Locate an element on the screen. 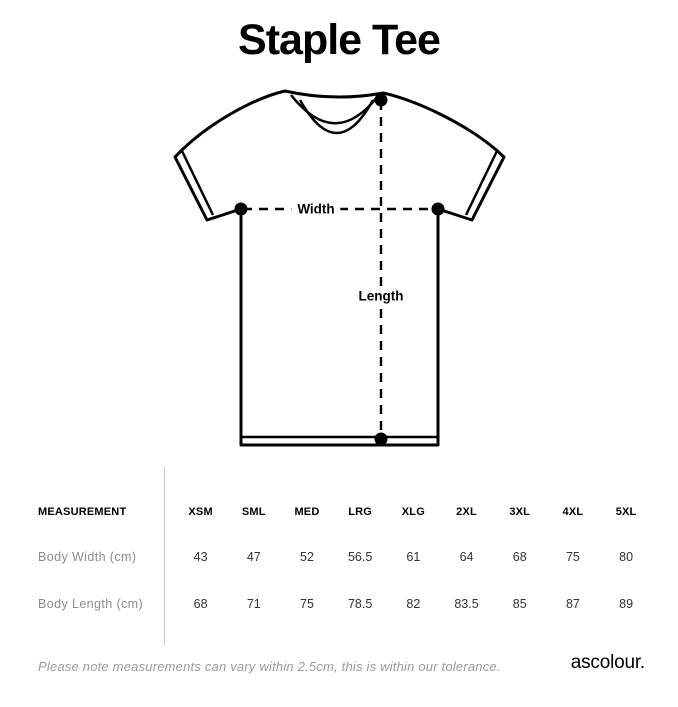 The height and width of the screenshot is (707, 678). body-width-3xl: 68 is located at coordinates (519, 556).